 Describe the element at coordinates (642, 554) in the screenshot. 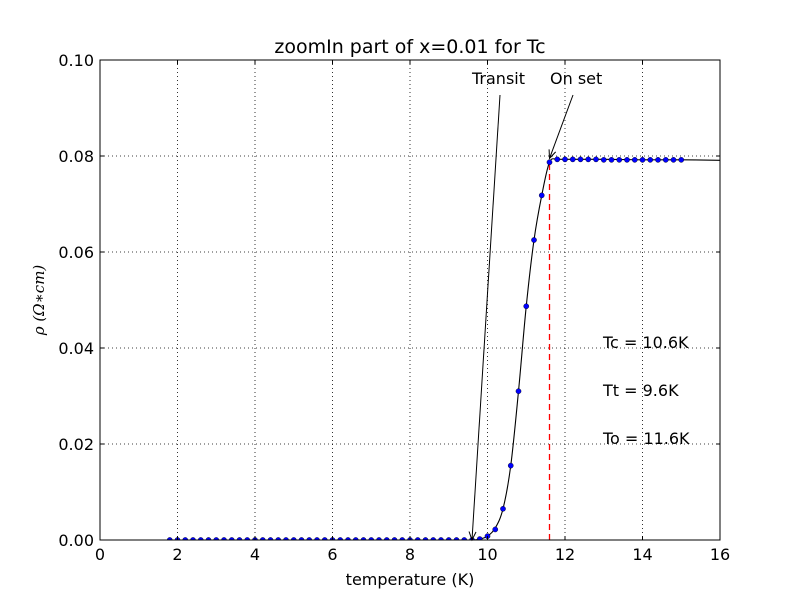

I see `x-tick-label: 14` at that location.